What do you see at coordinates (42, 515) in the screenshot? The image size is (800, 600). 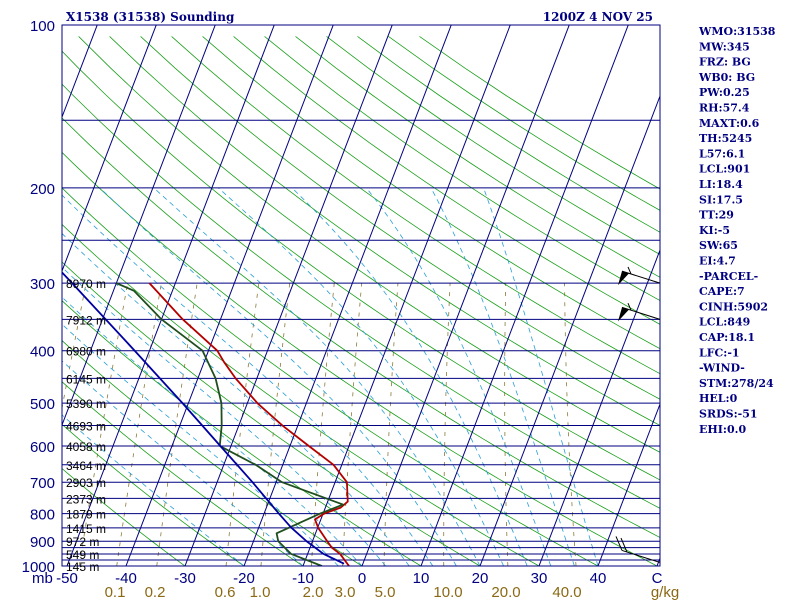 I see `pressure-label: 800` at bounding box center [42, 515].